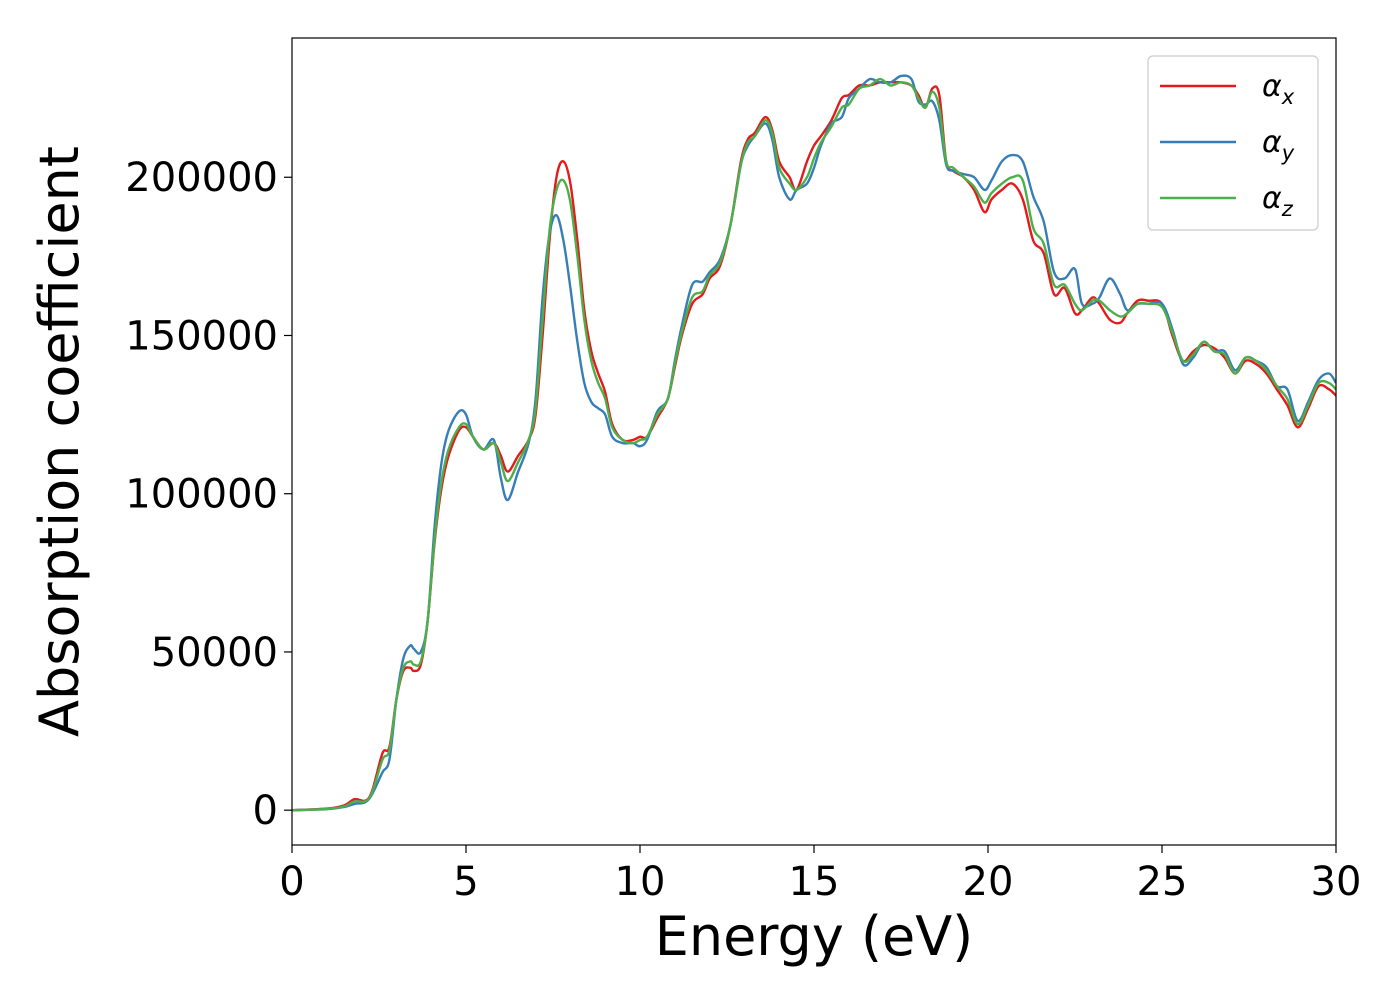  I want to click on x-tick-label: 30, so click(1336, 882).